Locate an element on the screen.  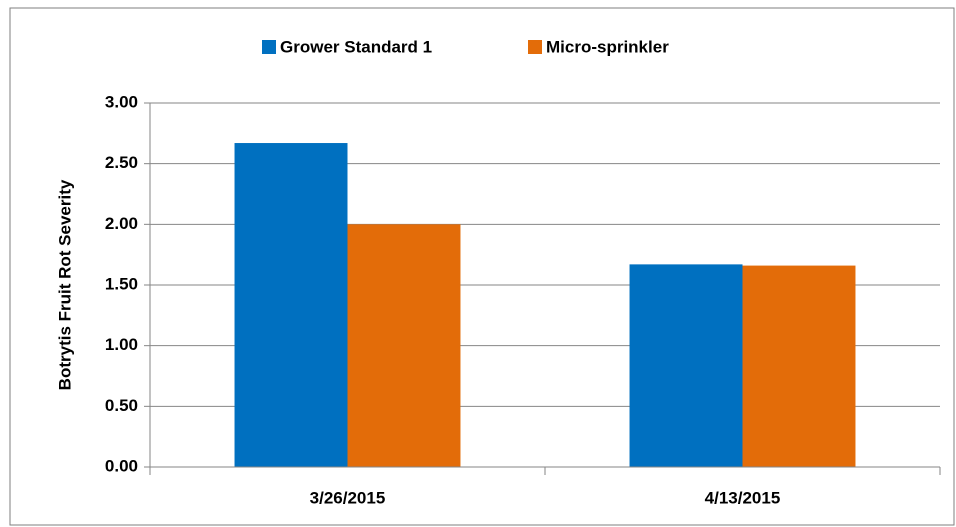
y-tick-label: 2.50 is located at coordinates (121, 162).